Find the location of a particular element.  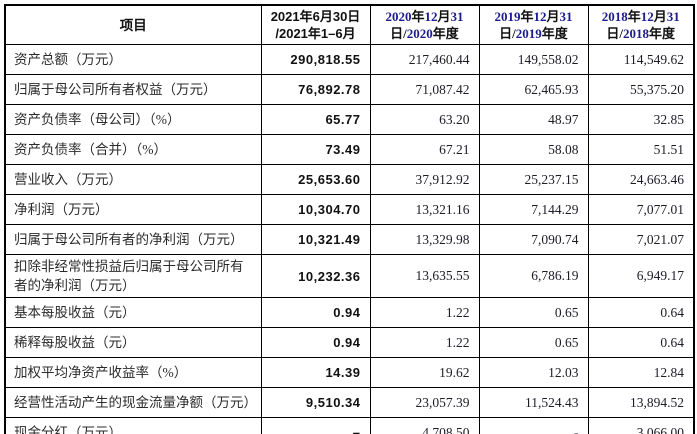

value-cell: 13,894.52 is located at coordinates (641, 402).